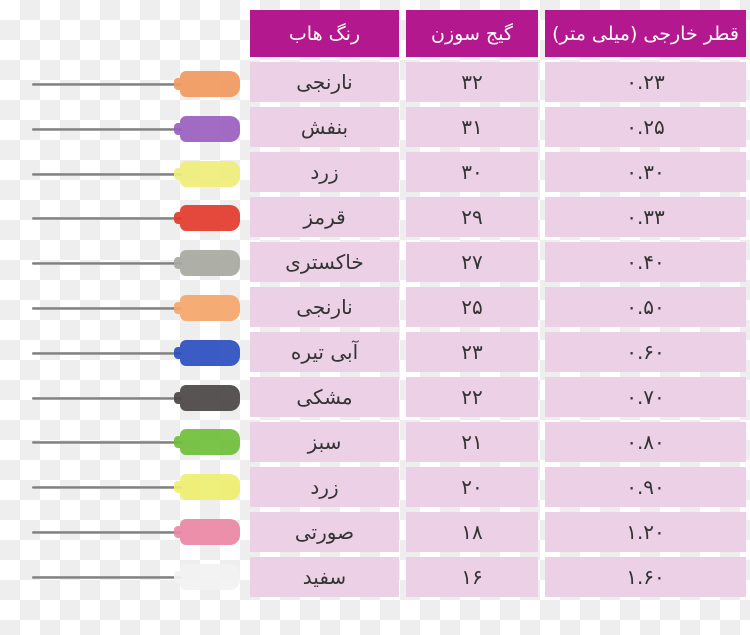 The width and height of the screenshot is (750, 635). What do you see at coordinates (645, 127) in the screenshot?
I see `cell-diameter: ۰.۲۵` at bounding box center [645, 127].